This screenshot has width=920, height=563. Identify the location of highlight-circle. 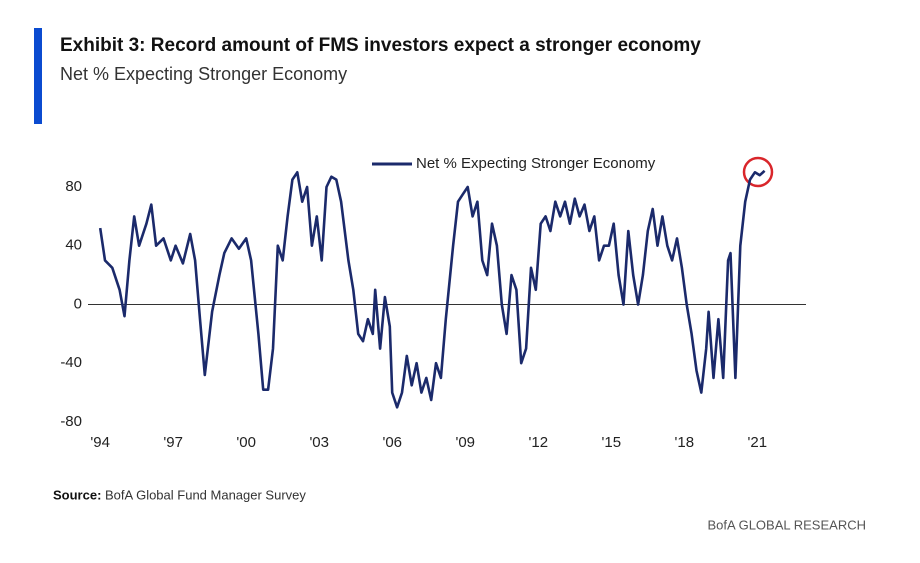
(758, 172).